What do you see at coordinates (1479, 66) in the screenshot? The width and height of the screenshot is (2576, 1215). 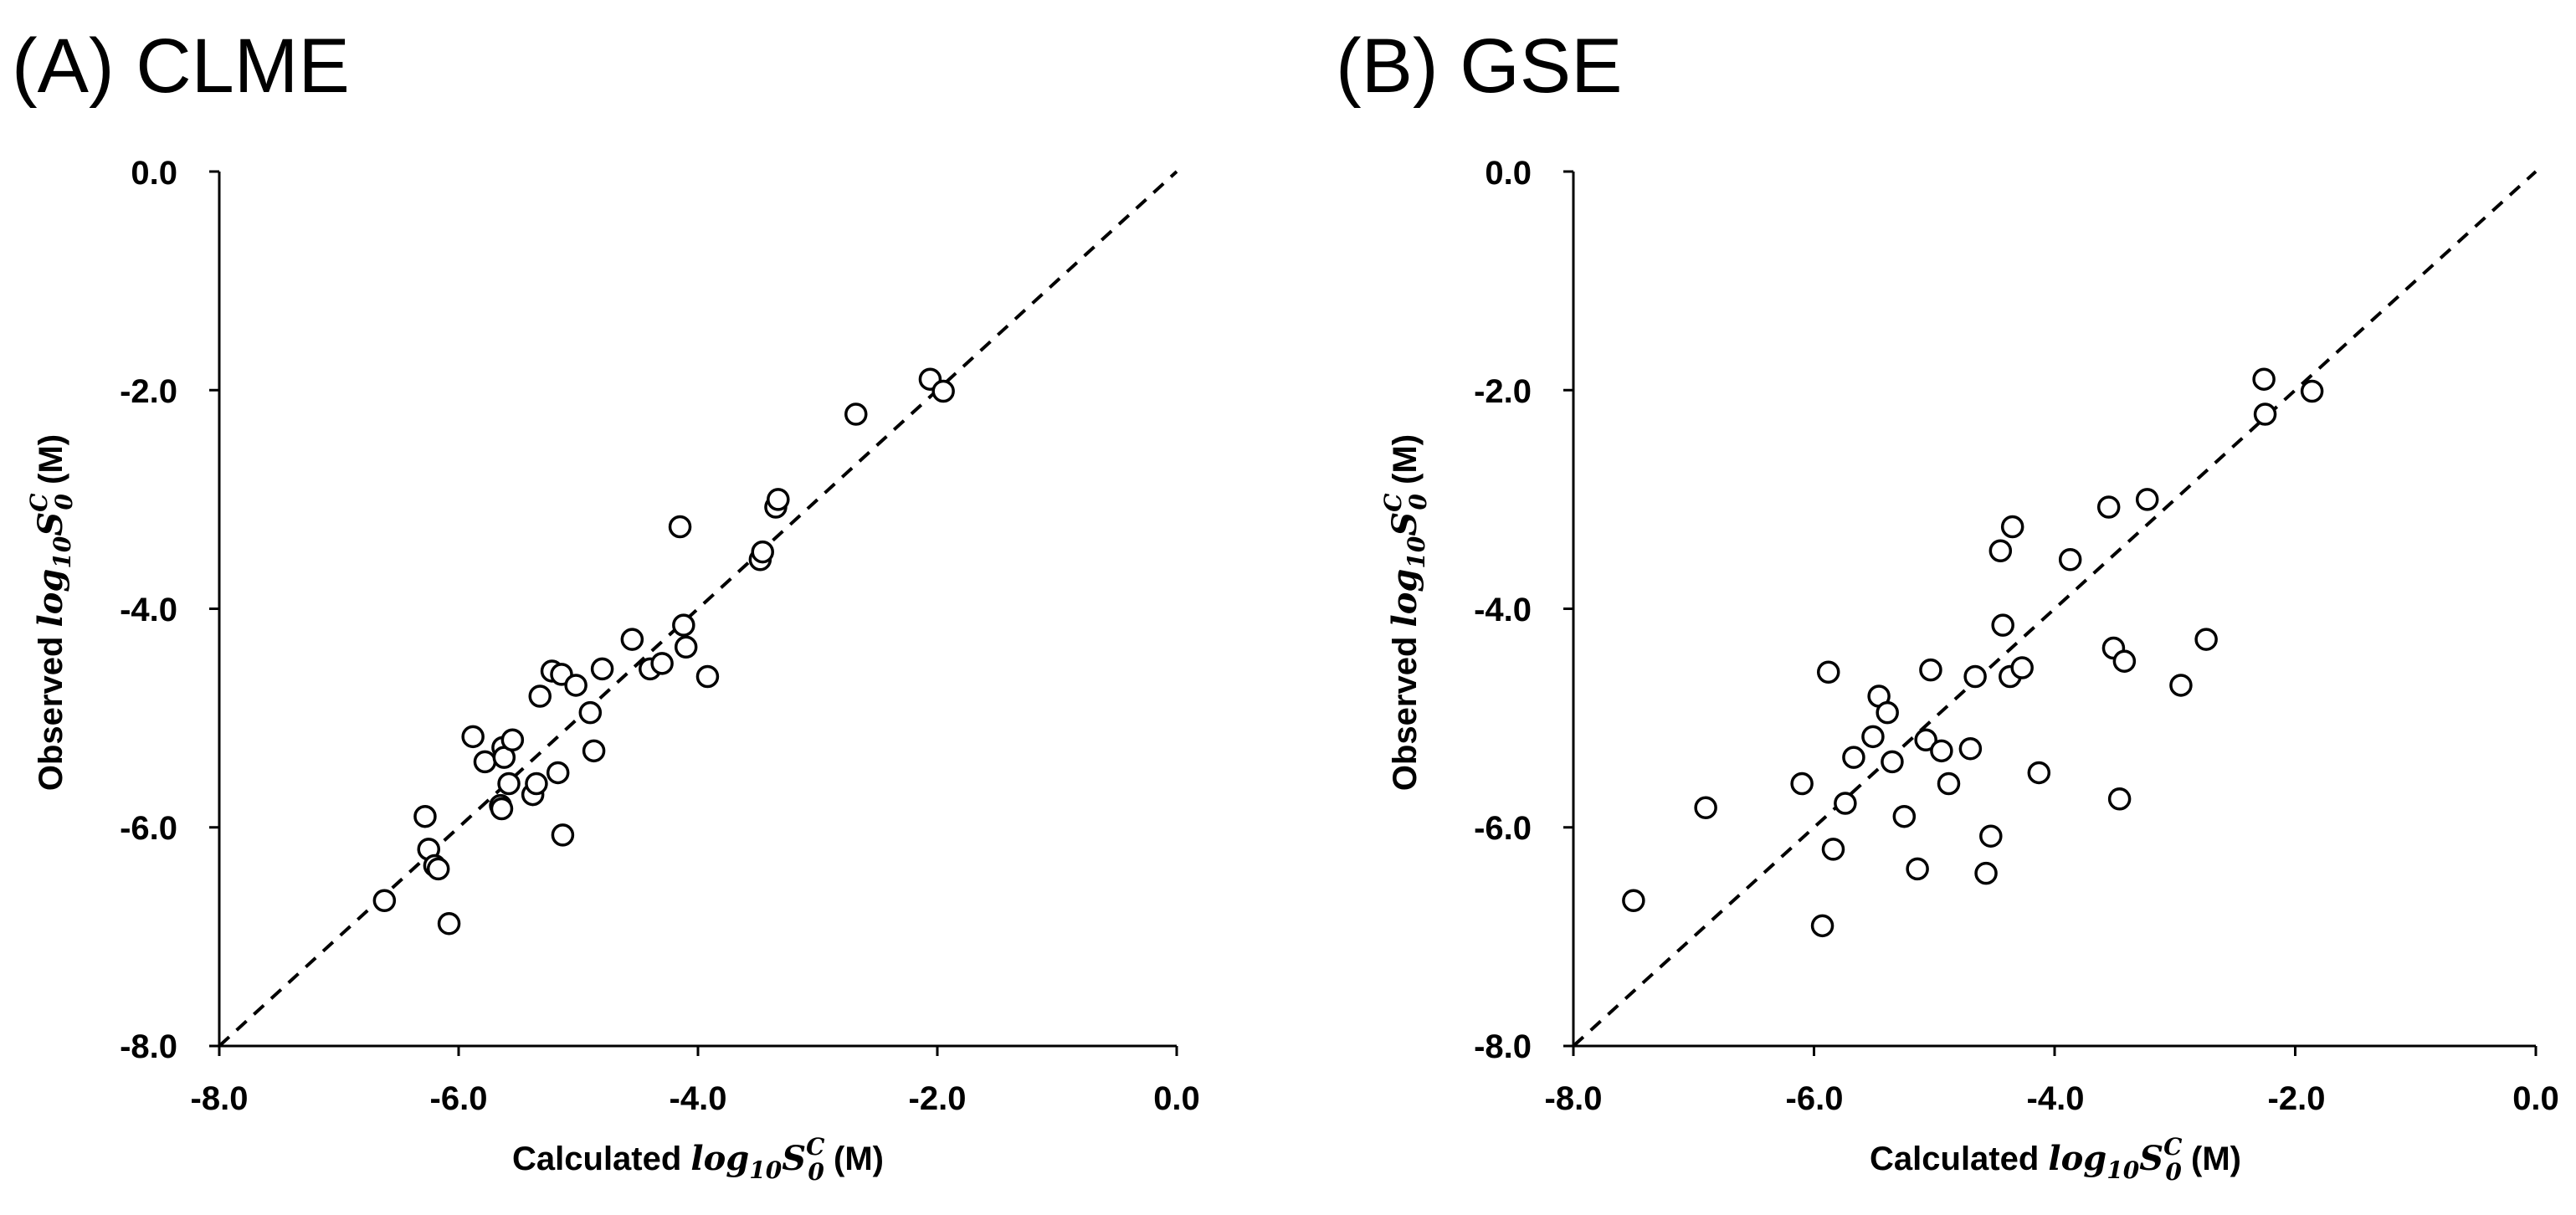 I see `panel-title: (B) GSE` at bounding box center [1479, 66].